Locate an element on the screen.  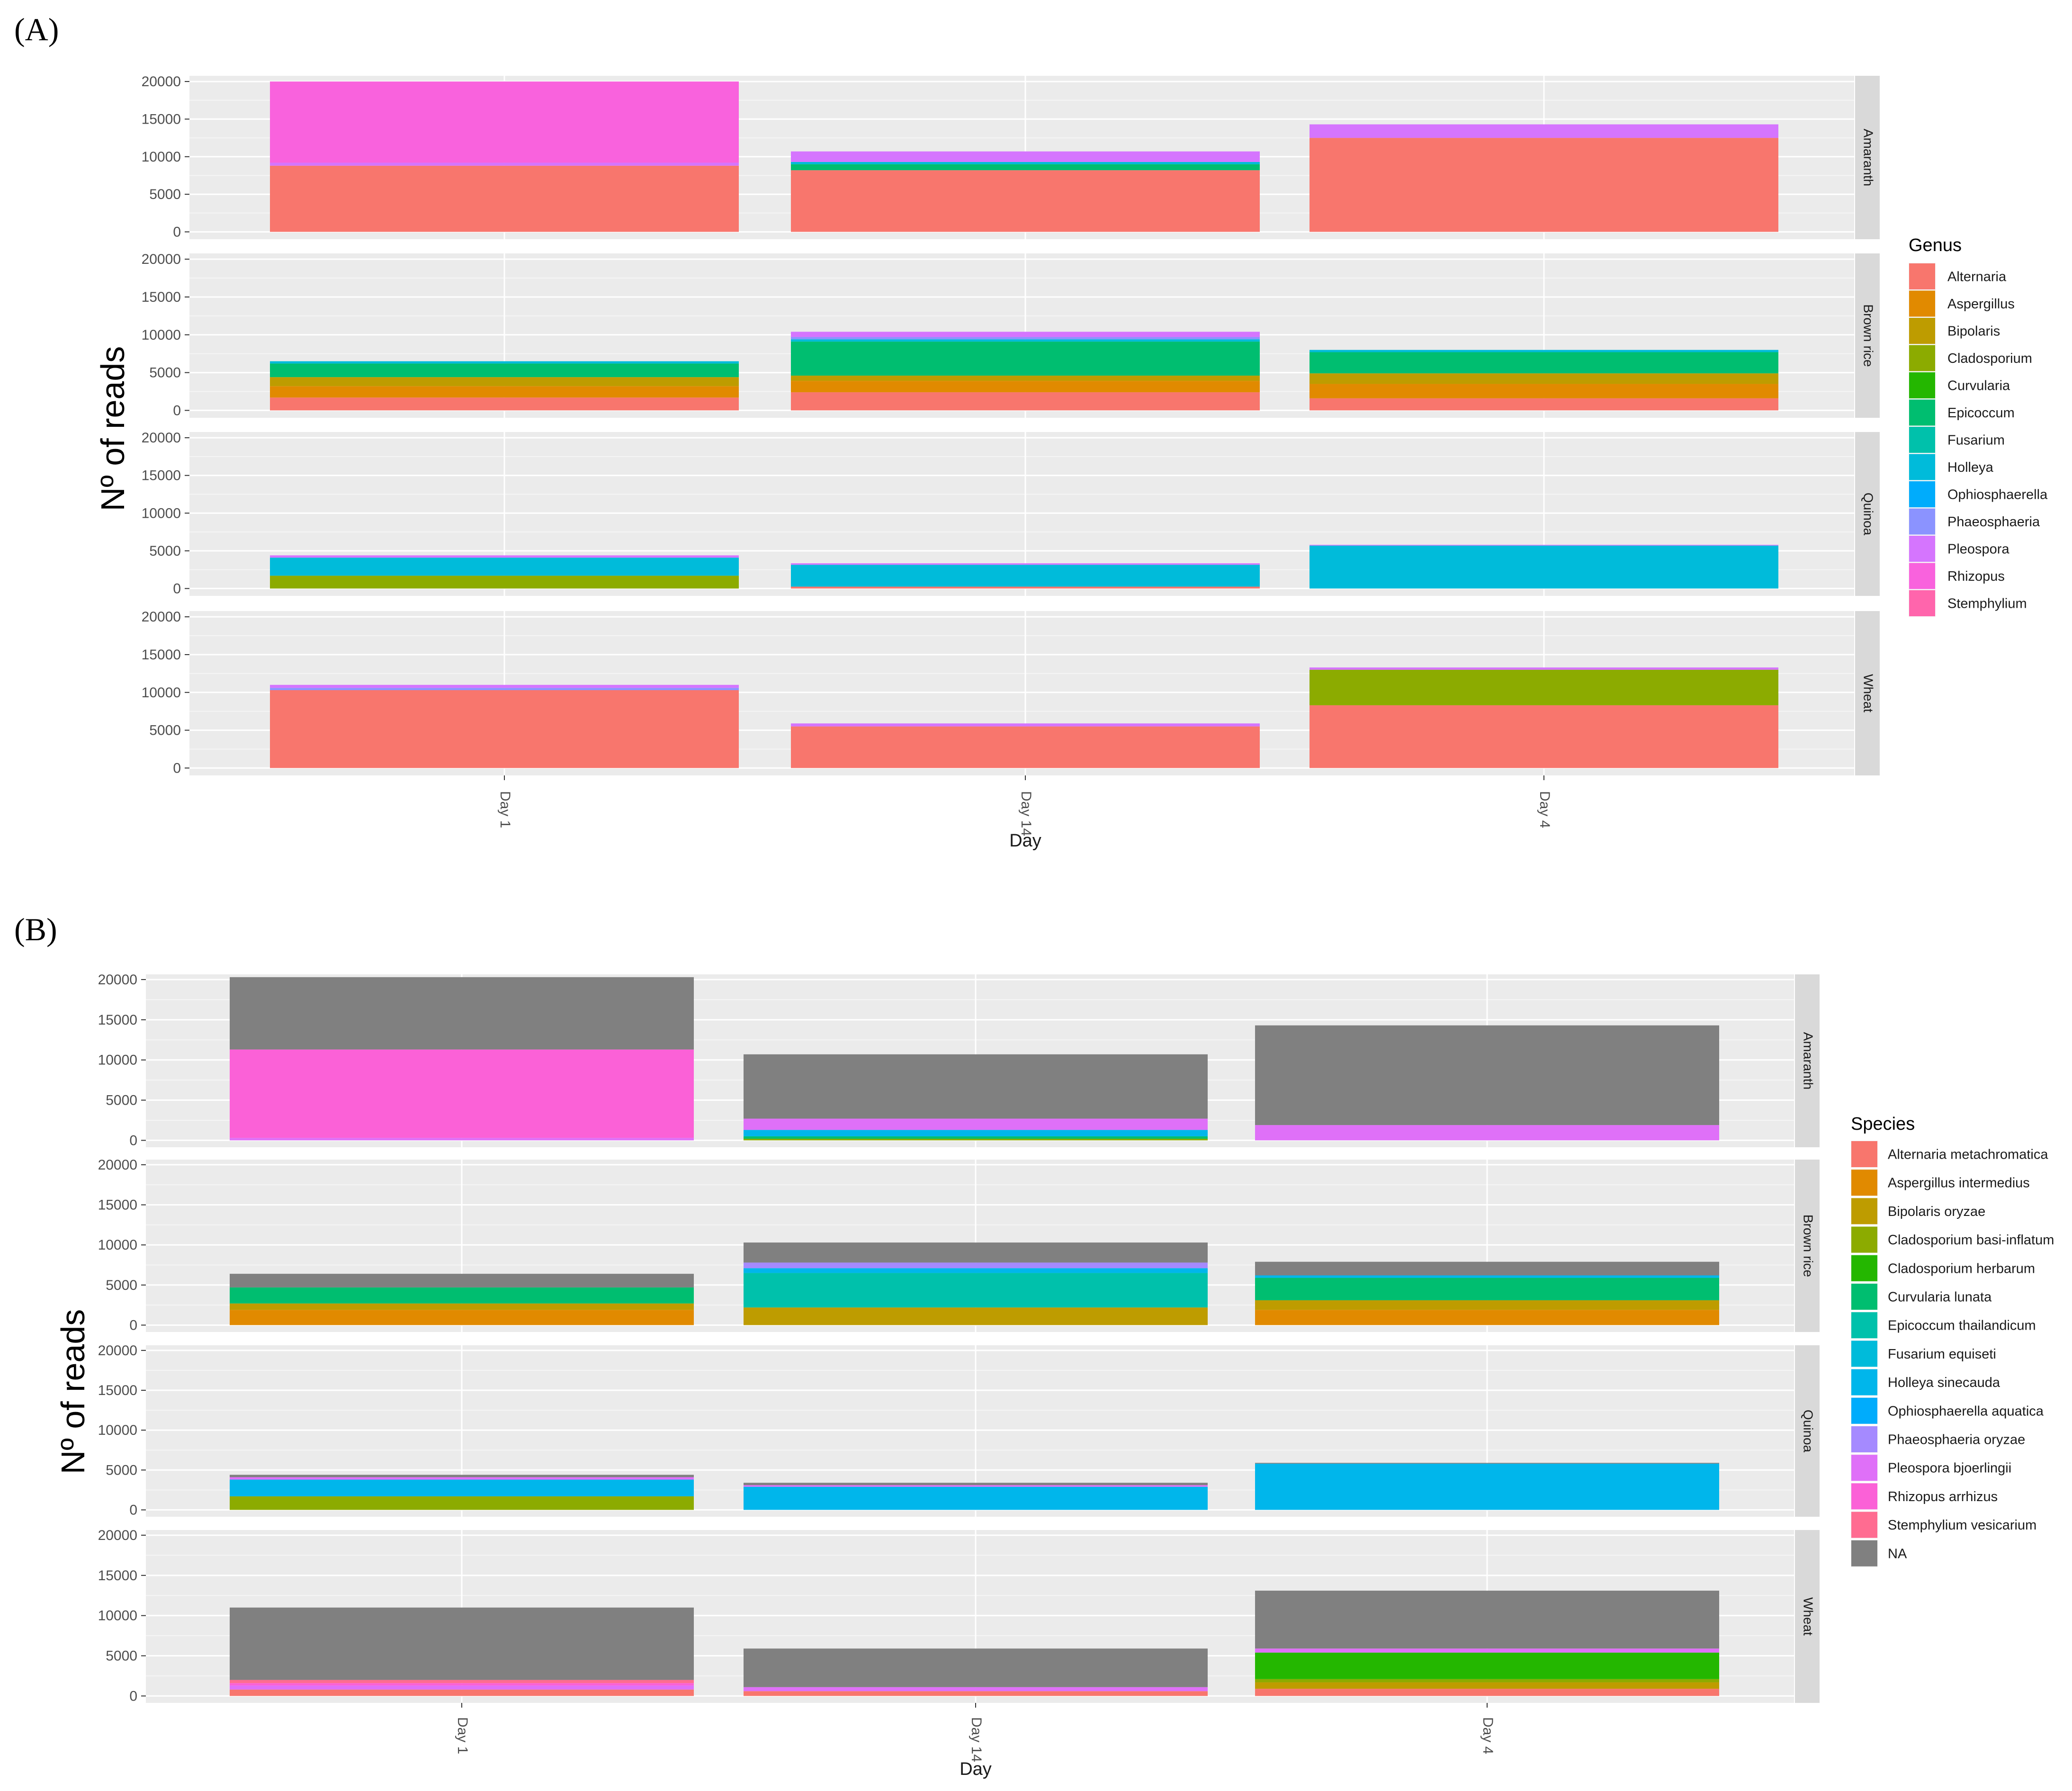
bar-segment-stemphylium-vesicarium is located at coordinates (462, 1681).